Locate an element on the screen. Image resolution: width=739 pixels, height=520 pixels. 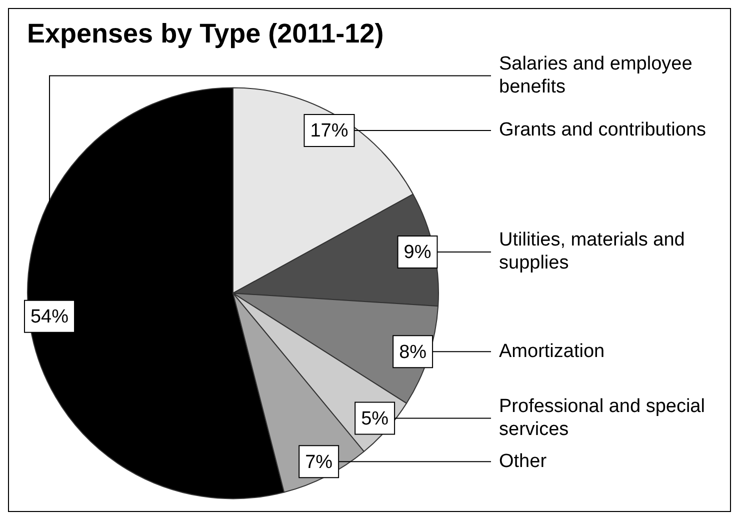
chart-title: Expenses by Type (2011-12) is located at coordinates (205, 33).